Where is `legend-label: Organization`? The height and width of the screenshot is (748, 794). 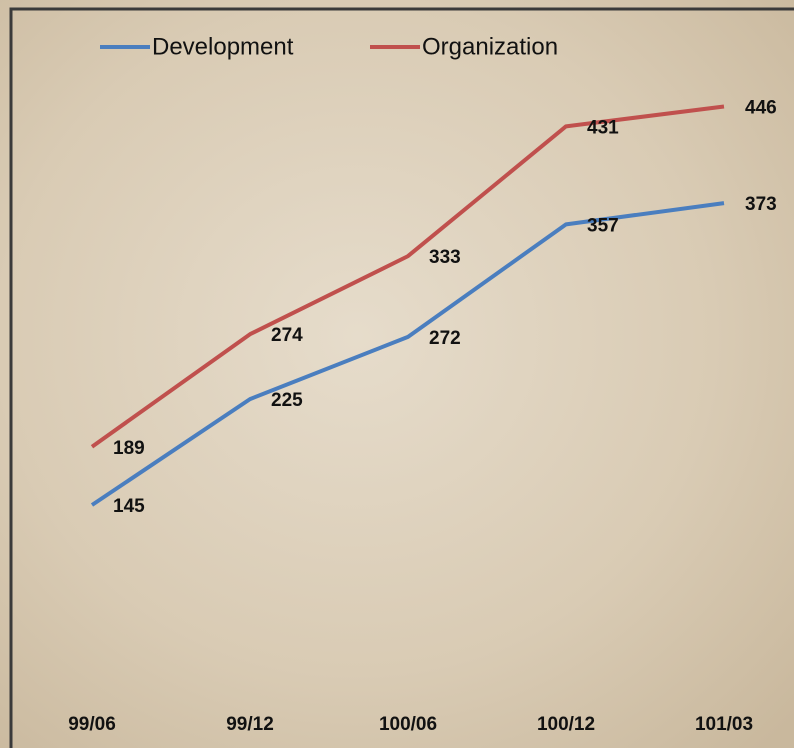 legend-label: Organization is located at coordinates (490, 46).